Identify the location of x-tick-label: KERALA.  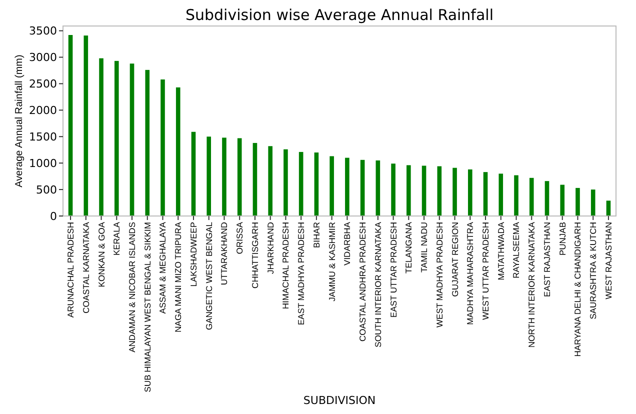
(117, 239).